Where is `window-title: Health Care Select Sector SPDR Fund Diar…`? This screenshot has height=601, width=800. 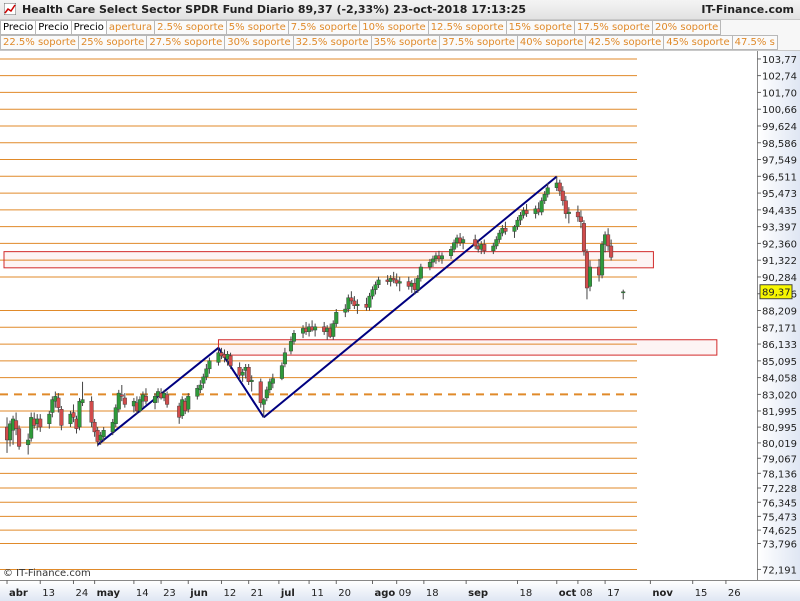
window-title: Health Care Select Sector SPDR Fund Diar… is located at coordinates (274, 9).